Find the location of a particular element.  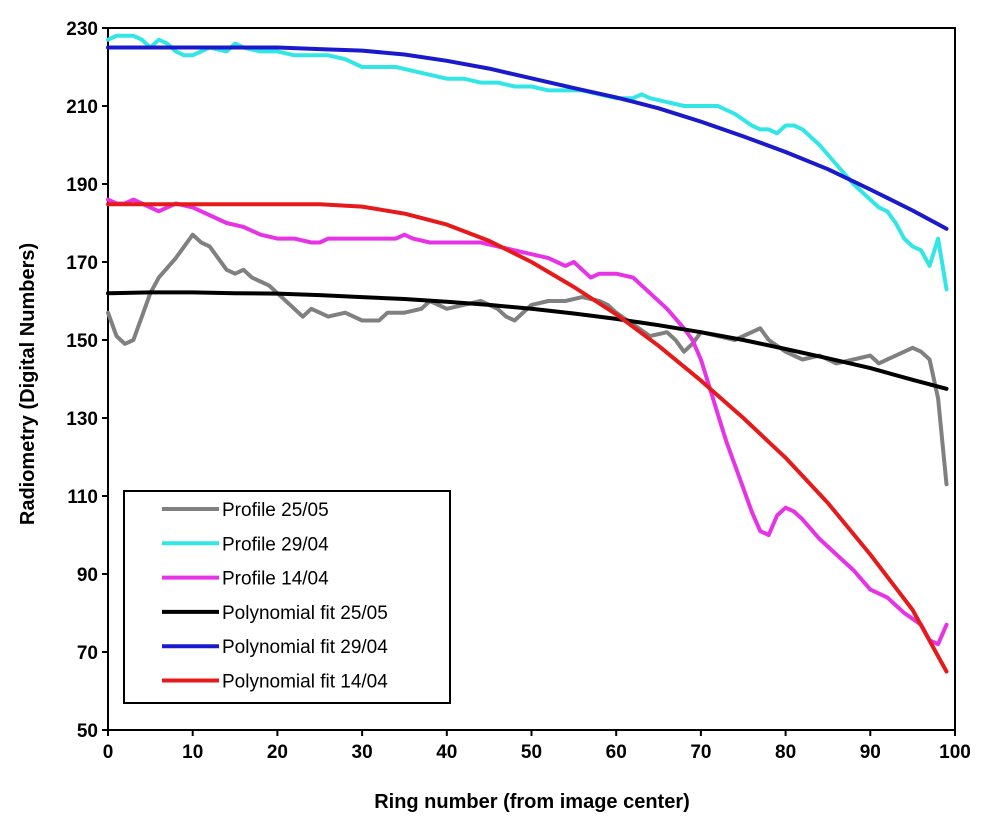

legend-box is located at coordinates (287, 597).